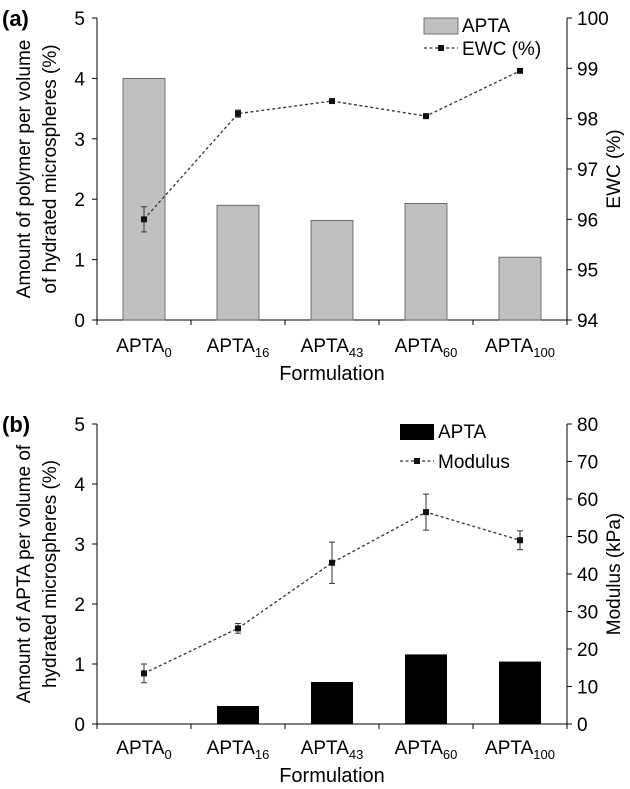  Describe the element at coordinates (24, 573) in the screenshot. I see `y-axis-title-line: Amount of APTA per volume of` at that location.